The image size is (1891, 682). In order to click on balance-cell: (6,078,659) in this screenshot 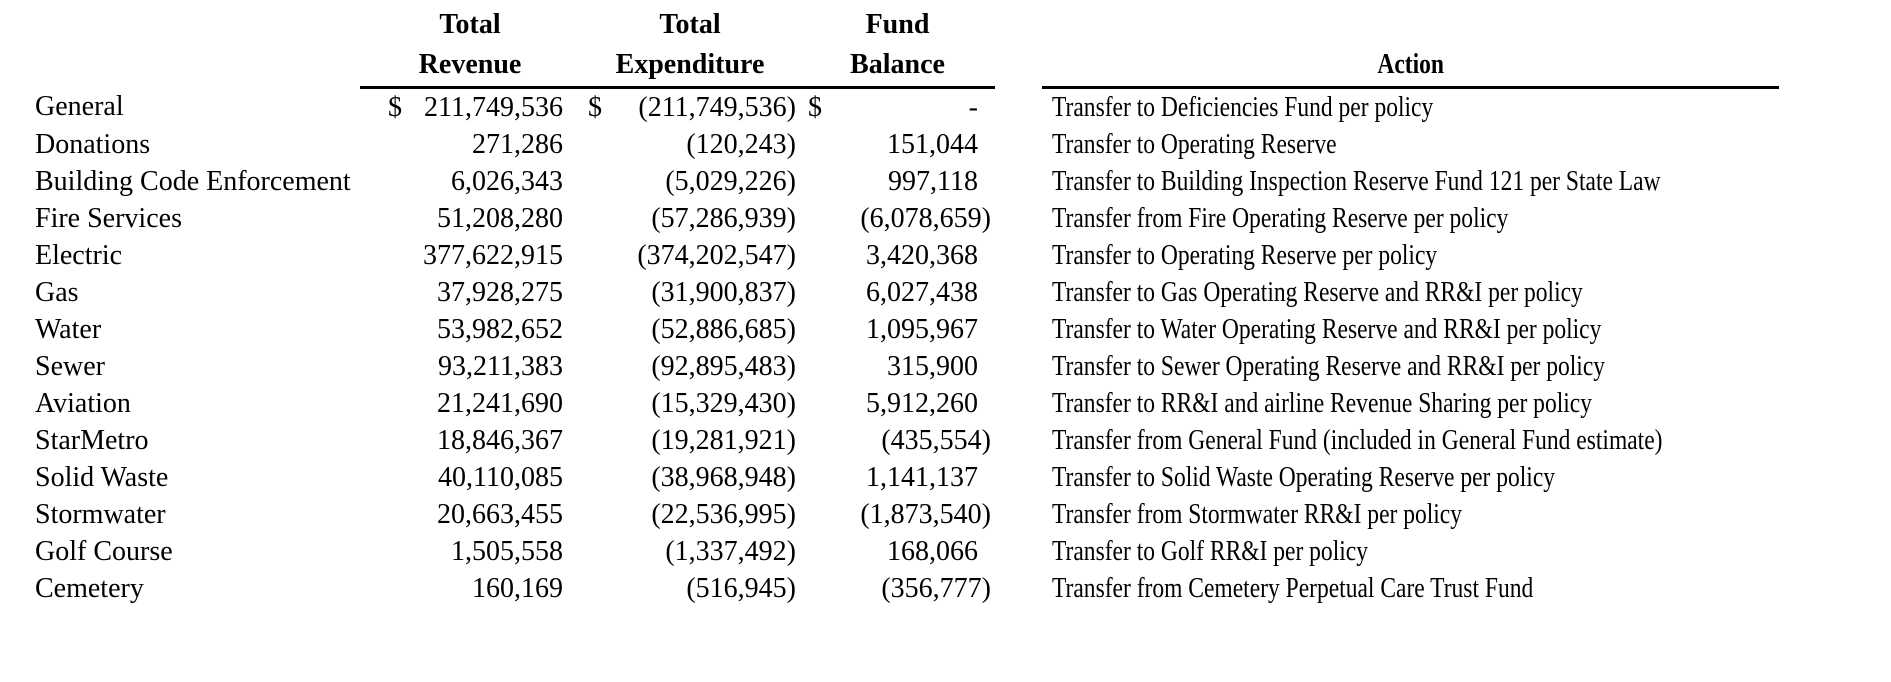, I will do `click(897, 218)`.